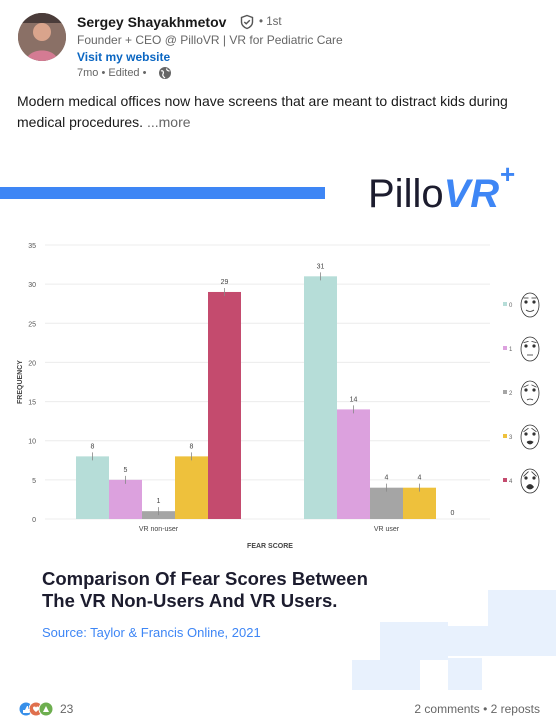  I want to click on data-label: 14, so click(354, 399).